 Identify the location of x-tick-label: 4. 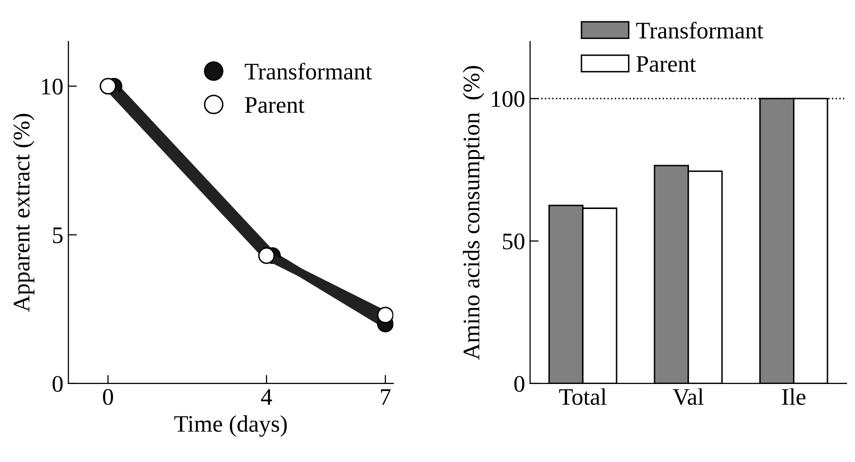
(266, 397).